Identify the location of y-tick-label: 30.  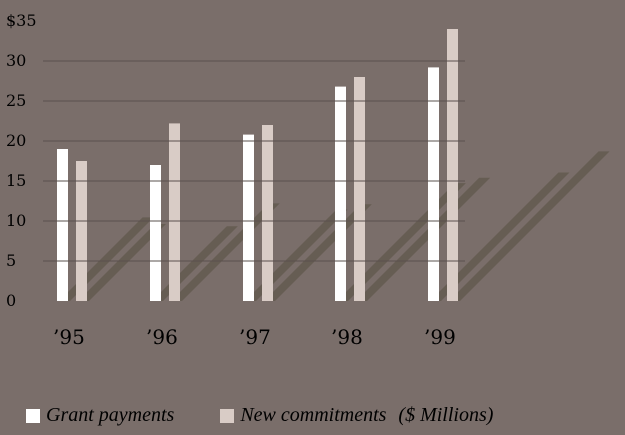
(16, 60).